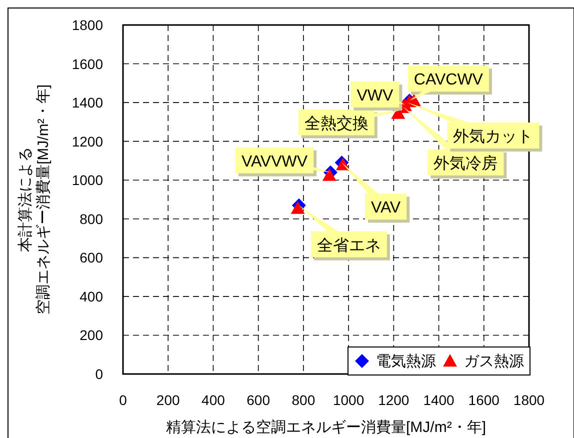  Describe the element at coordinates (375, 95) in the screenshot. I see `annotation: VWV` at that location.